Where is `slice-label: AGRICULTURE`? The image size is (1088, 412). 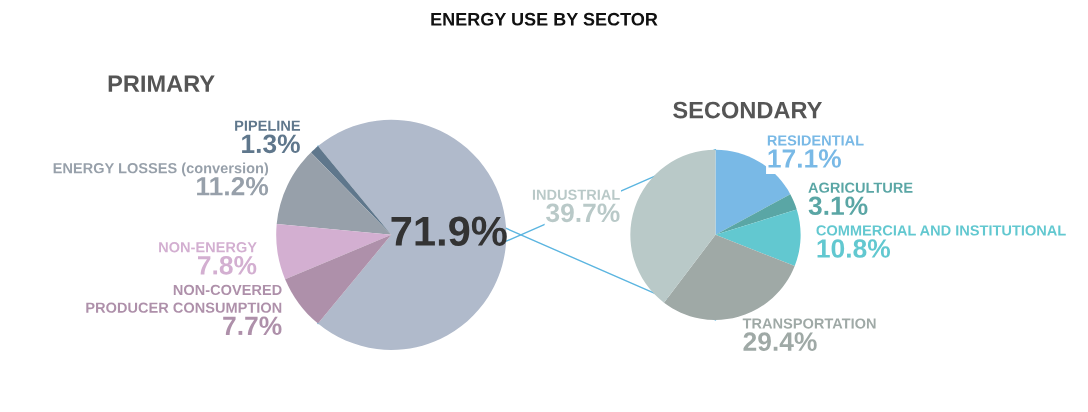 slice-label: AGRICULTURE is located at coordinates (860, 187).